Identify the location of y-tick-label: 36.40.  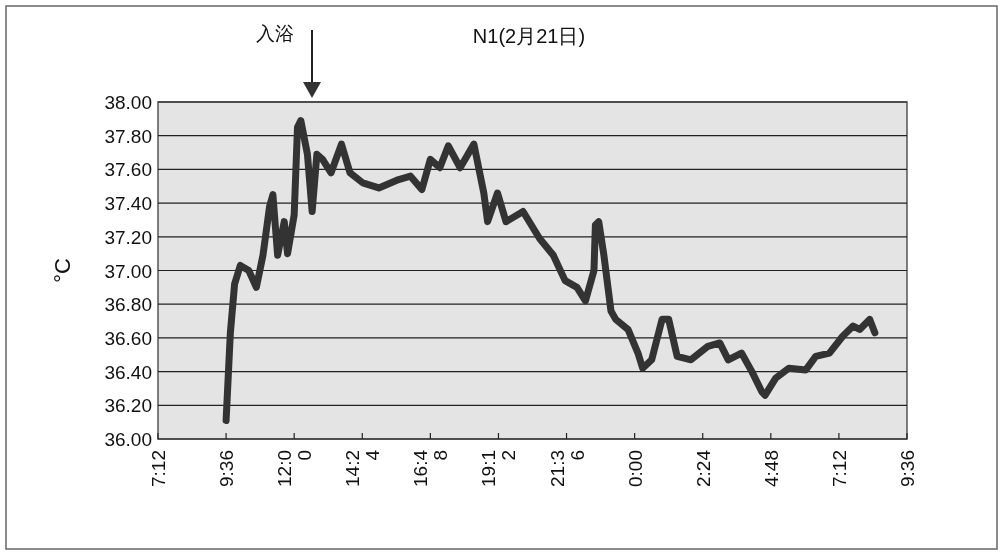
(128, 372).